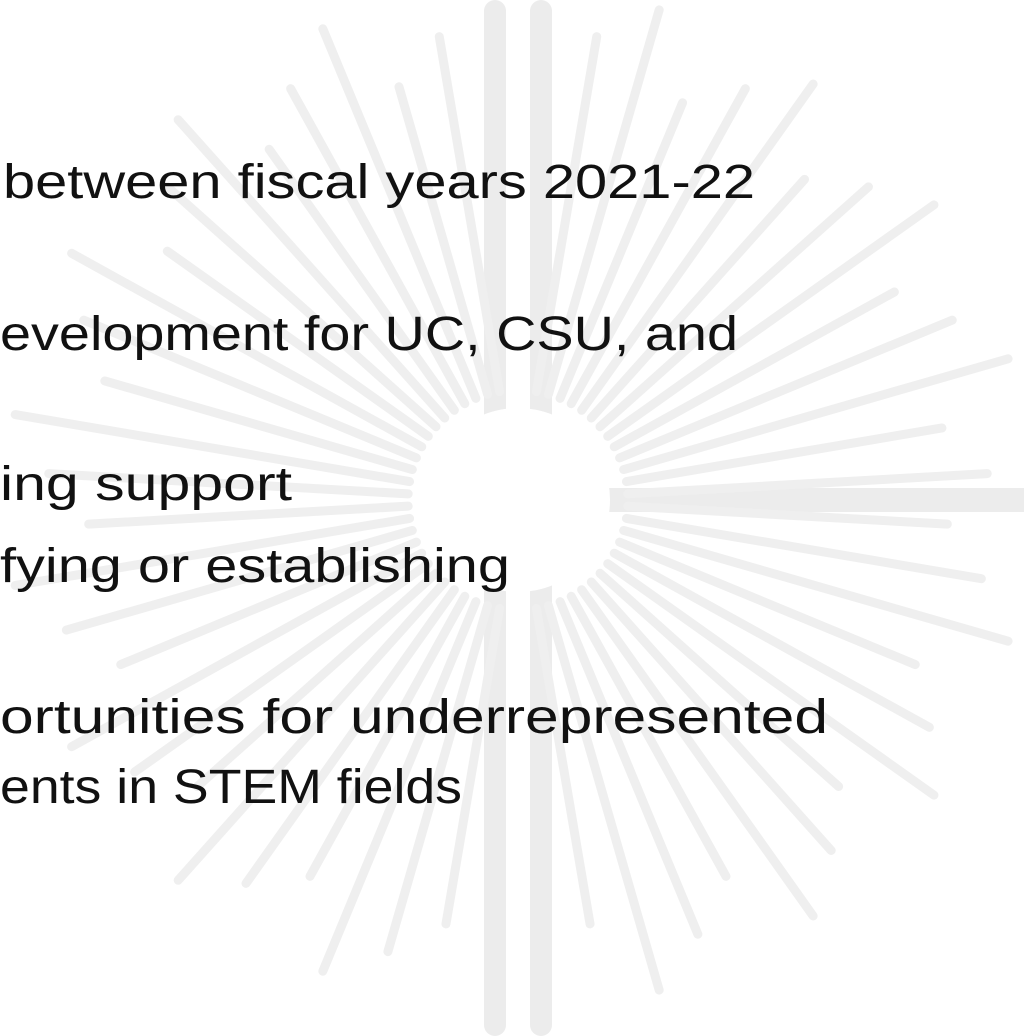  Describe the element at coordinates (255, 566) in the screenshot. I see `text-line: fying or establishing` at that location.